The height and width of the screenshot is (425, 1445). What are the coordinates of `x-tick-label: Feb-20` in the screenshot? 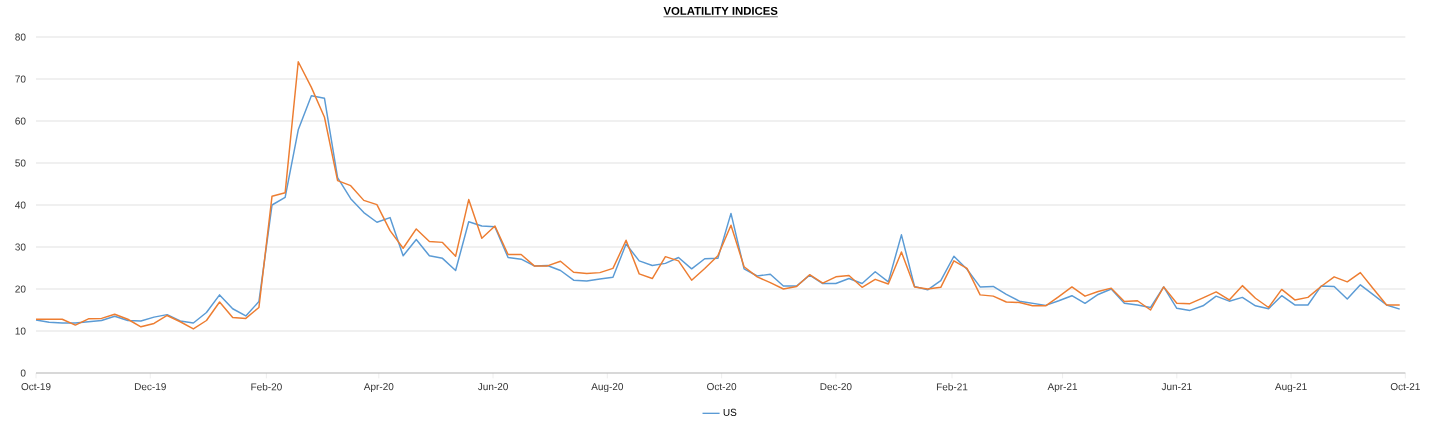 It's located at (266, 387).